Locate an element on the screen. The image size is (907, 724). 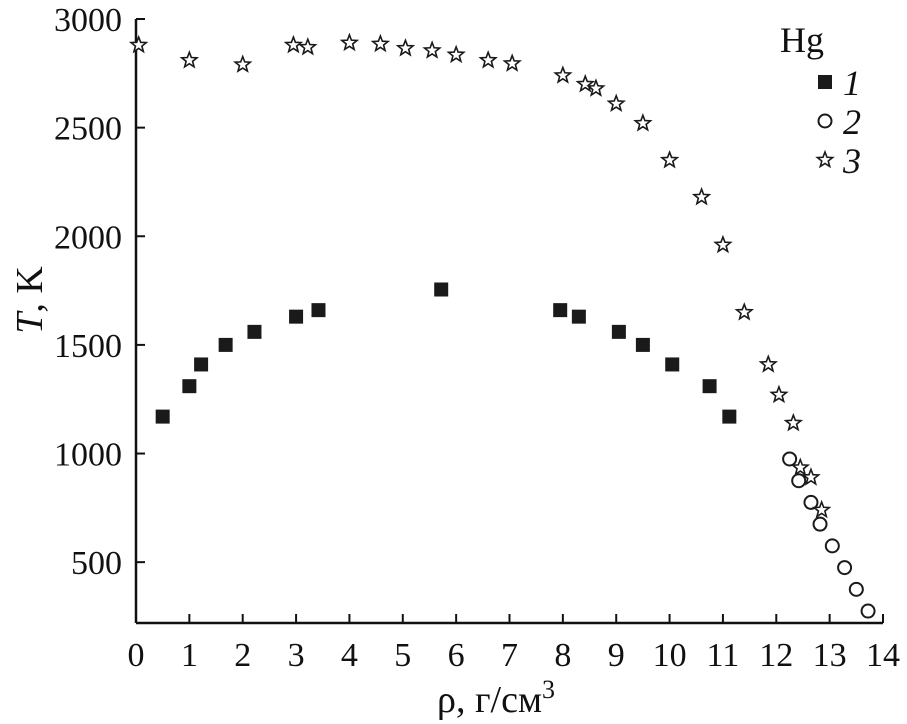
legend: Hg 123 is located at coordinates (820, 100).